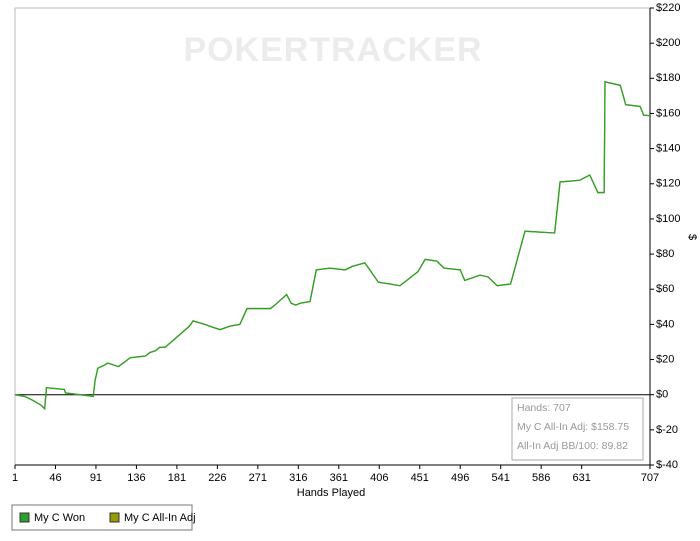 The height and width of the screenshot is (541, 700). What do you see at coordinates (96, 478) in the screenshot?
I see `x-tick-label: 91` at bounding box center [96, 478].